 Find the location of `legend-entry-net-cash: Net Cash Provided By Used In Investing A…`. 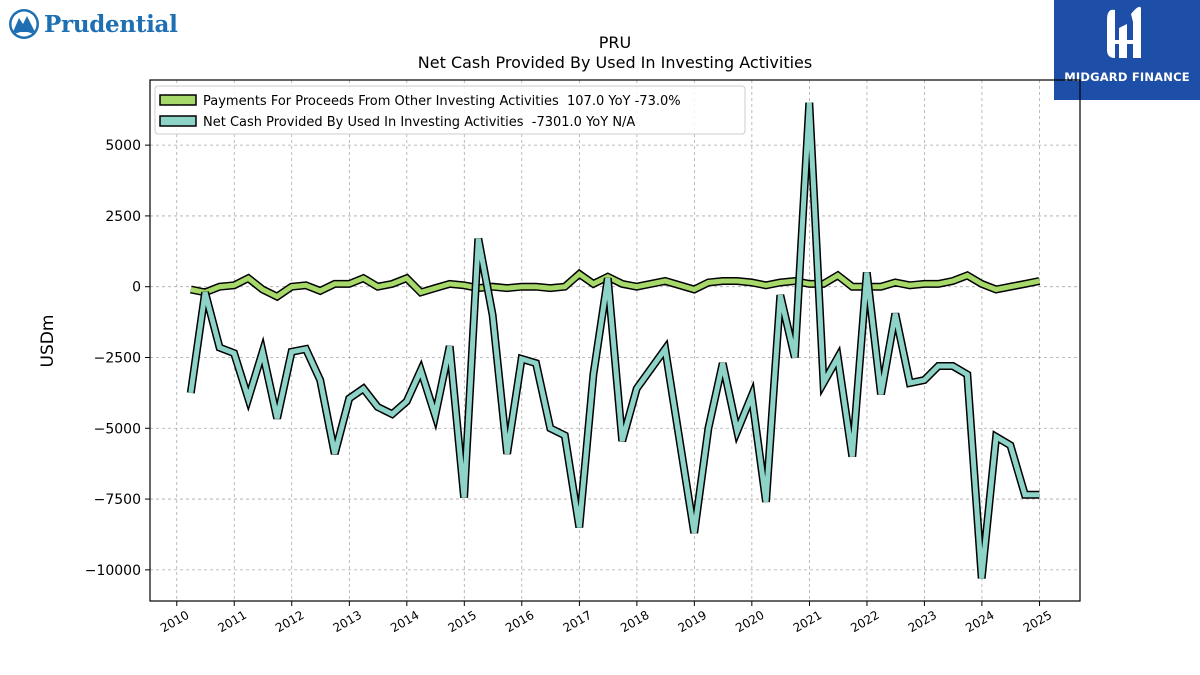

legend-entry-net-cash: Net Cash Provided By Used In Investing A… is located at coordinates (419, 122).